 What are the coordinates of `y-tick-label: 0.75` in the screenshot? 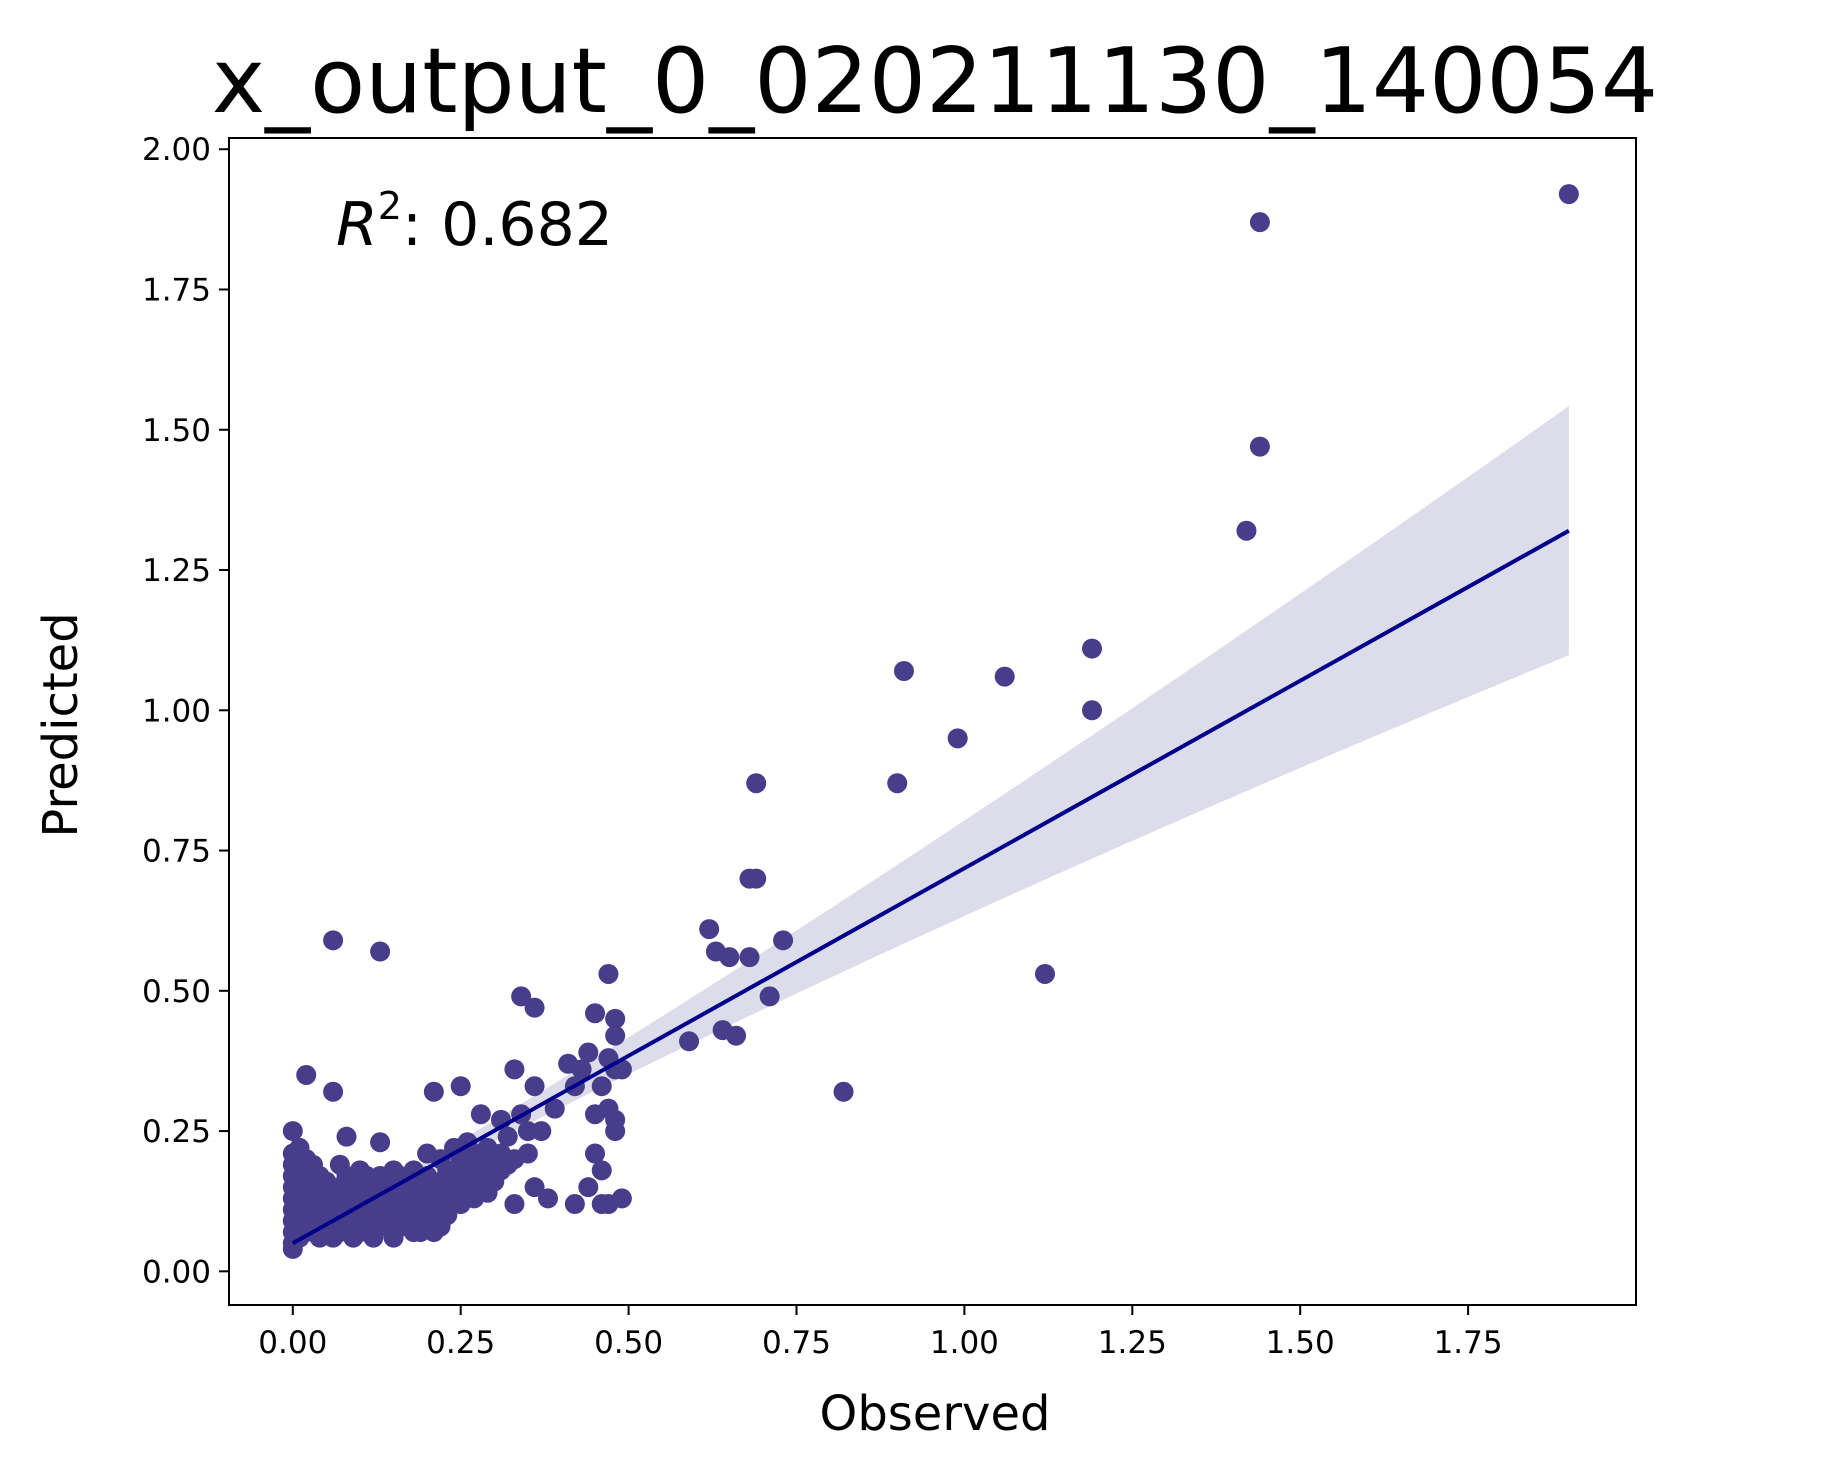 It's located at (176, 852).